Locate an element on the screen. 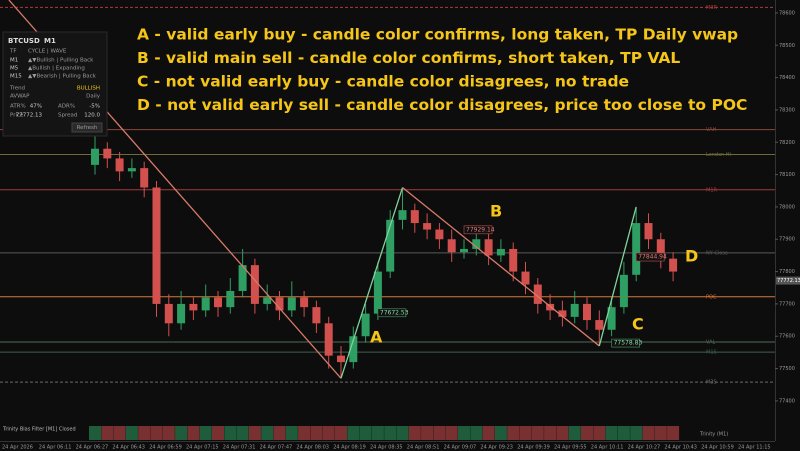 This screenshot has height=451, width=800. y-tick-label: 78400 is located at coordinates (787, 78).